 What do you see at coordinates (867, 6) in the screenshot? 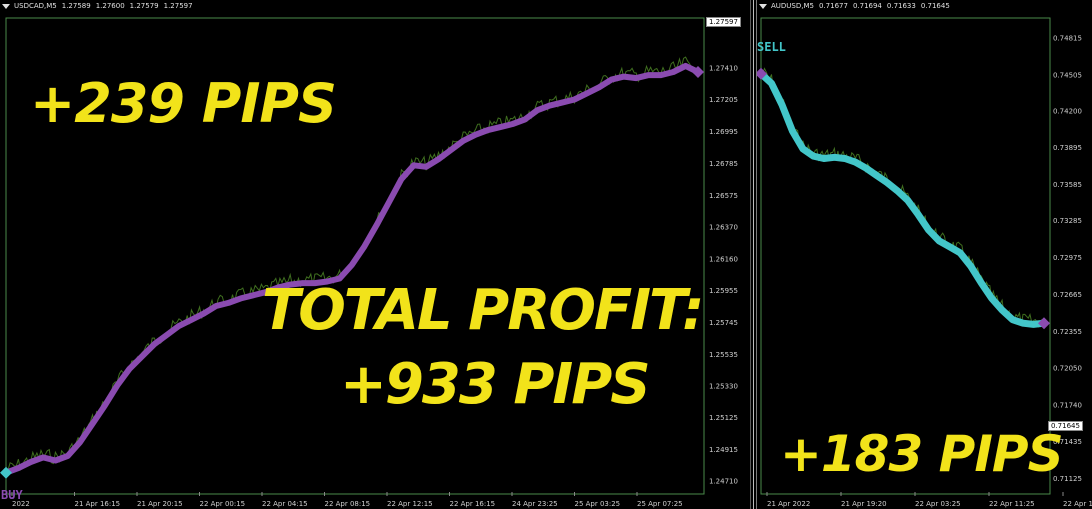
I see `audusd-high: 0.71694` at bounding box center [867, 6].